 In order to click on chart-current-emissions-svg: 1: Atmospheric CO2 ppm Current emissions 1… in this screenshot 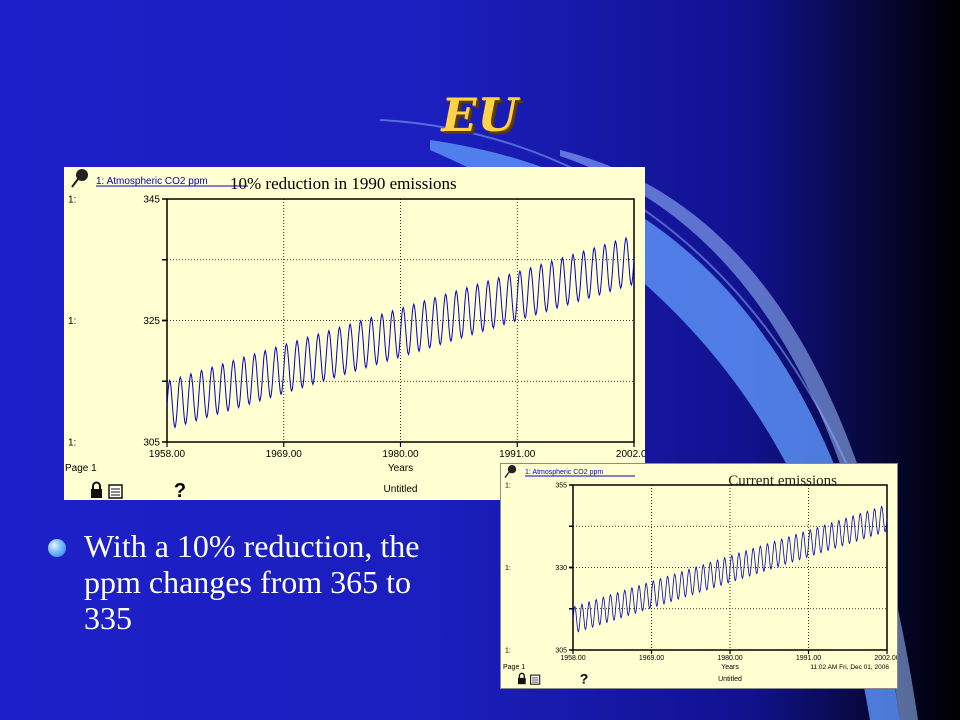, I will do `click(700, 576)`.